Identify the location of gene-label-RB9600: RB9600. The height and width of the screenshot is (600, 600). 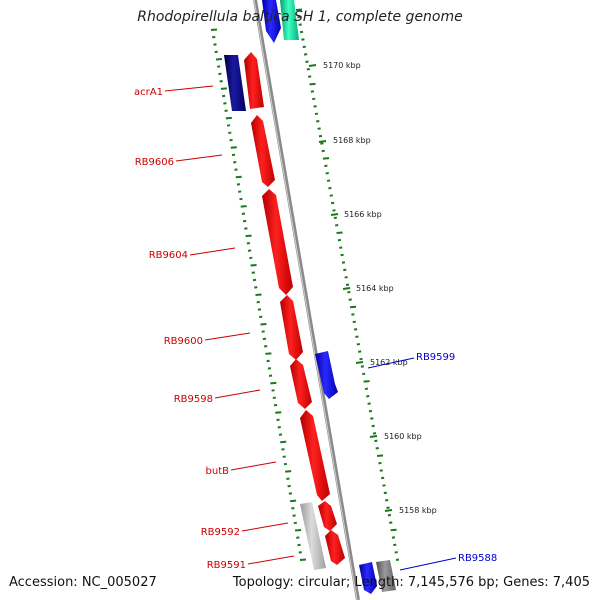
(183, 341).